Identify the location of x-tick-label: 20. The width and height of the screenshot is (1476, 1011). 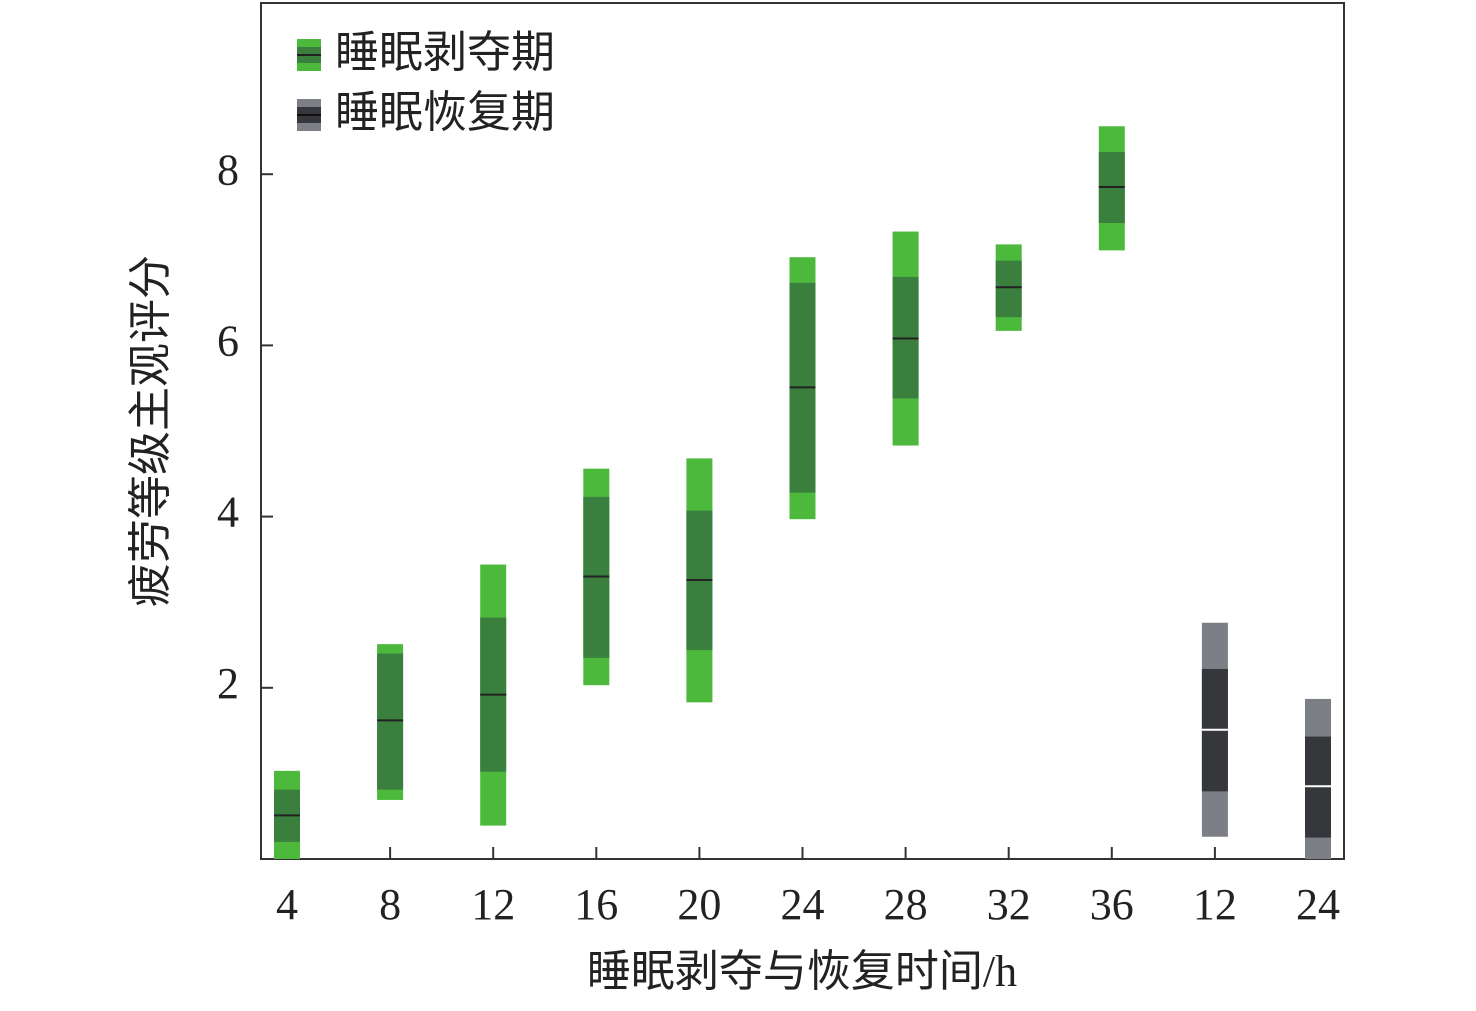
(699, 904).